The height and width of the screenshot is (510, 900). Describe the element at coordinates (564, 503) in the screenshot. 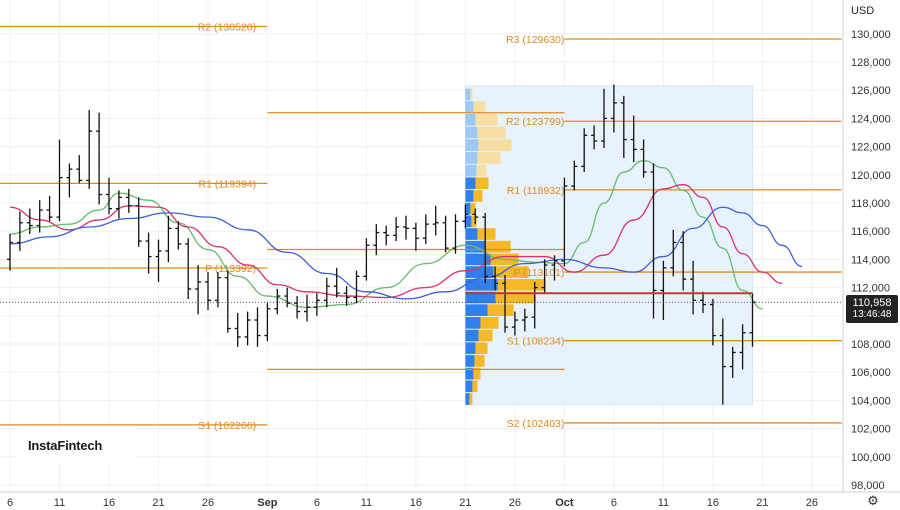

I see `x-tick-label: Oct` at that location.